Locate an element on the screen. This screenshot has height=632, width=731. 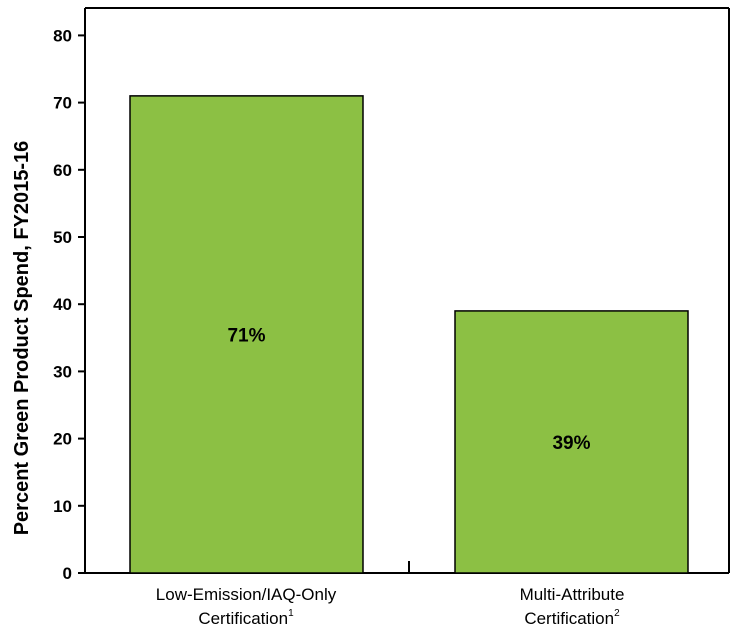
y-axis-ticks: 0 10 20 30 40 50 60 70 80 is located at coordinates (69, 304).